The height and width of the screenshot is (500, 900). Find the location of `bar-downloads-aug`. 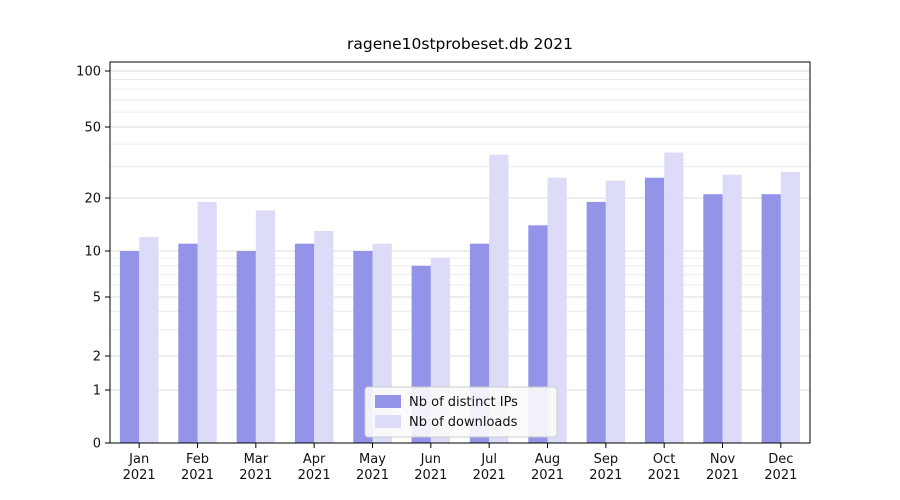

bar-downloads-aug is located at coordinates (557, 310).